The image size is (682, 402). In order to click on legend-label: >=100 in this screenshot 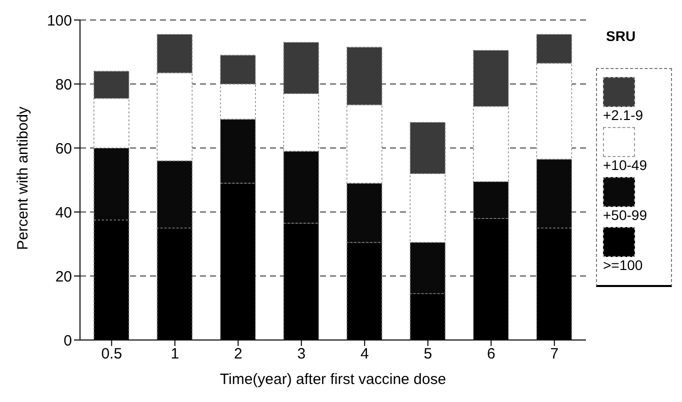, I will do `click(623, 265)`.